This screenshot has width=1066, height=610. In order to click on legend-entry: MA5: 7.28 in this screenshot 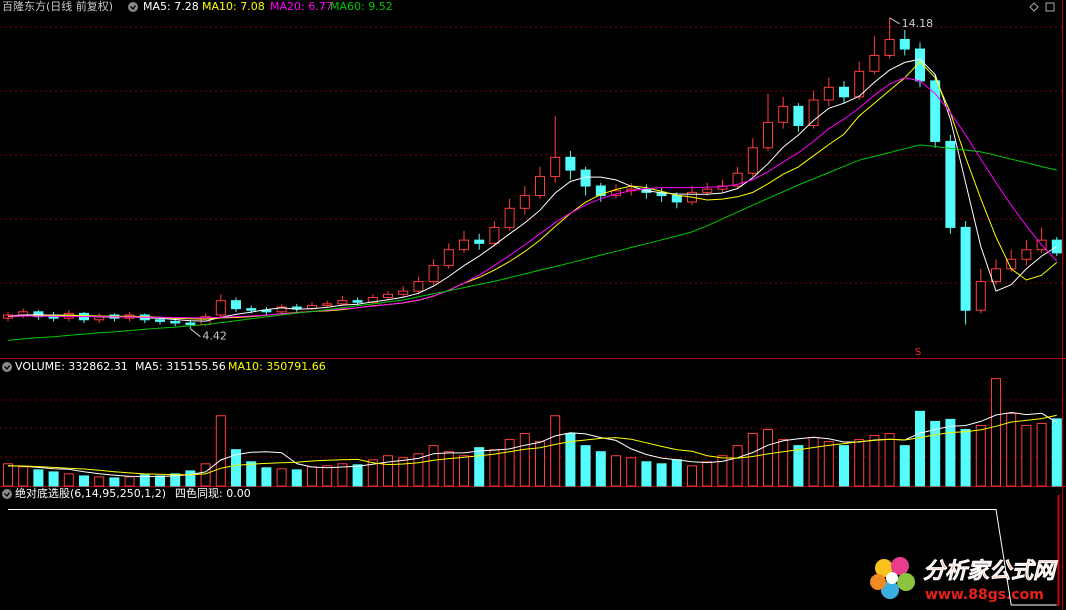, I will do `click(171, 6)`.